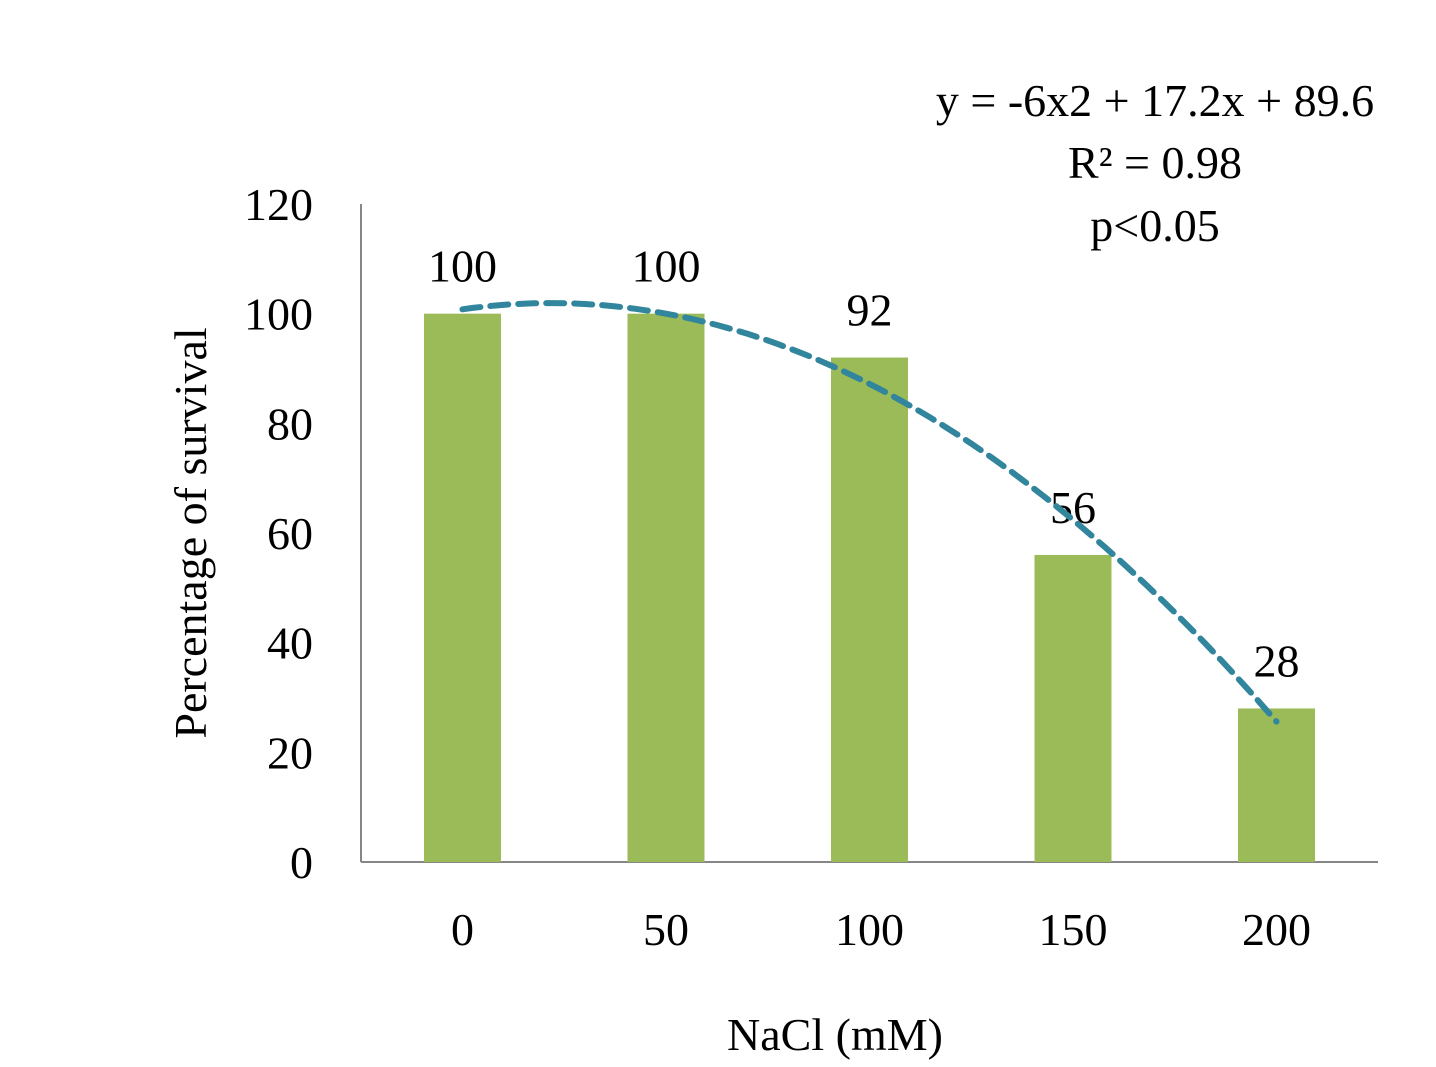 Image resolution: width=1436 pixels, height=1067 pixels. I want to click on x-tick-label: 100, so click(869, 929).